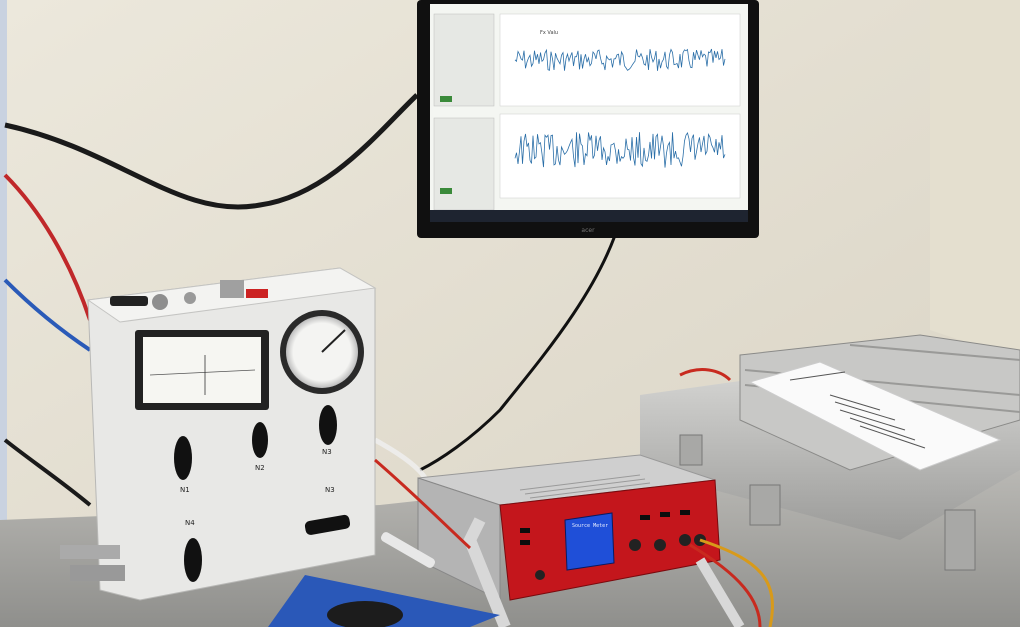  I want to click on screen-signal-bottom, so click(620, 150).